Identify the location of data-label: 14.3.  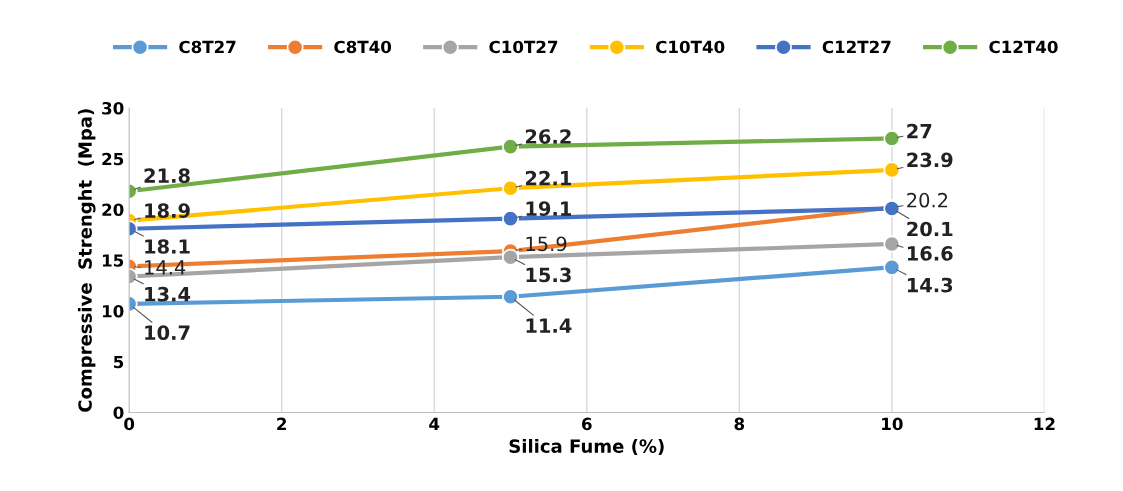
(930, 285).